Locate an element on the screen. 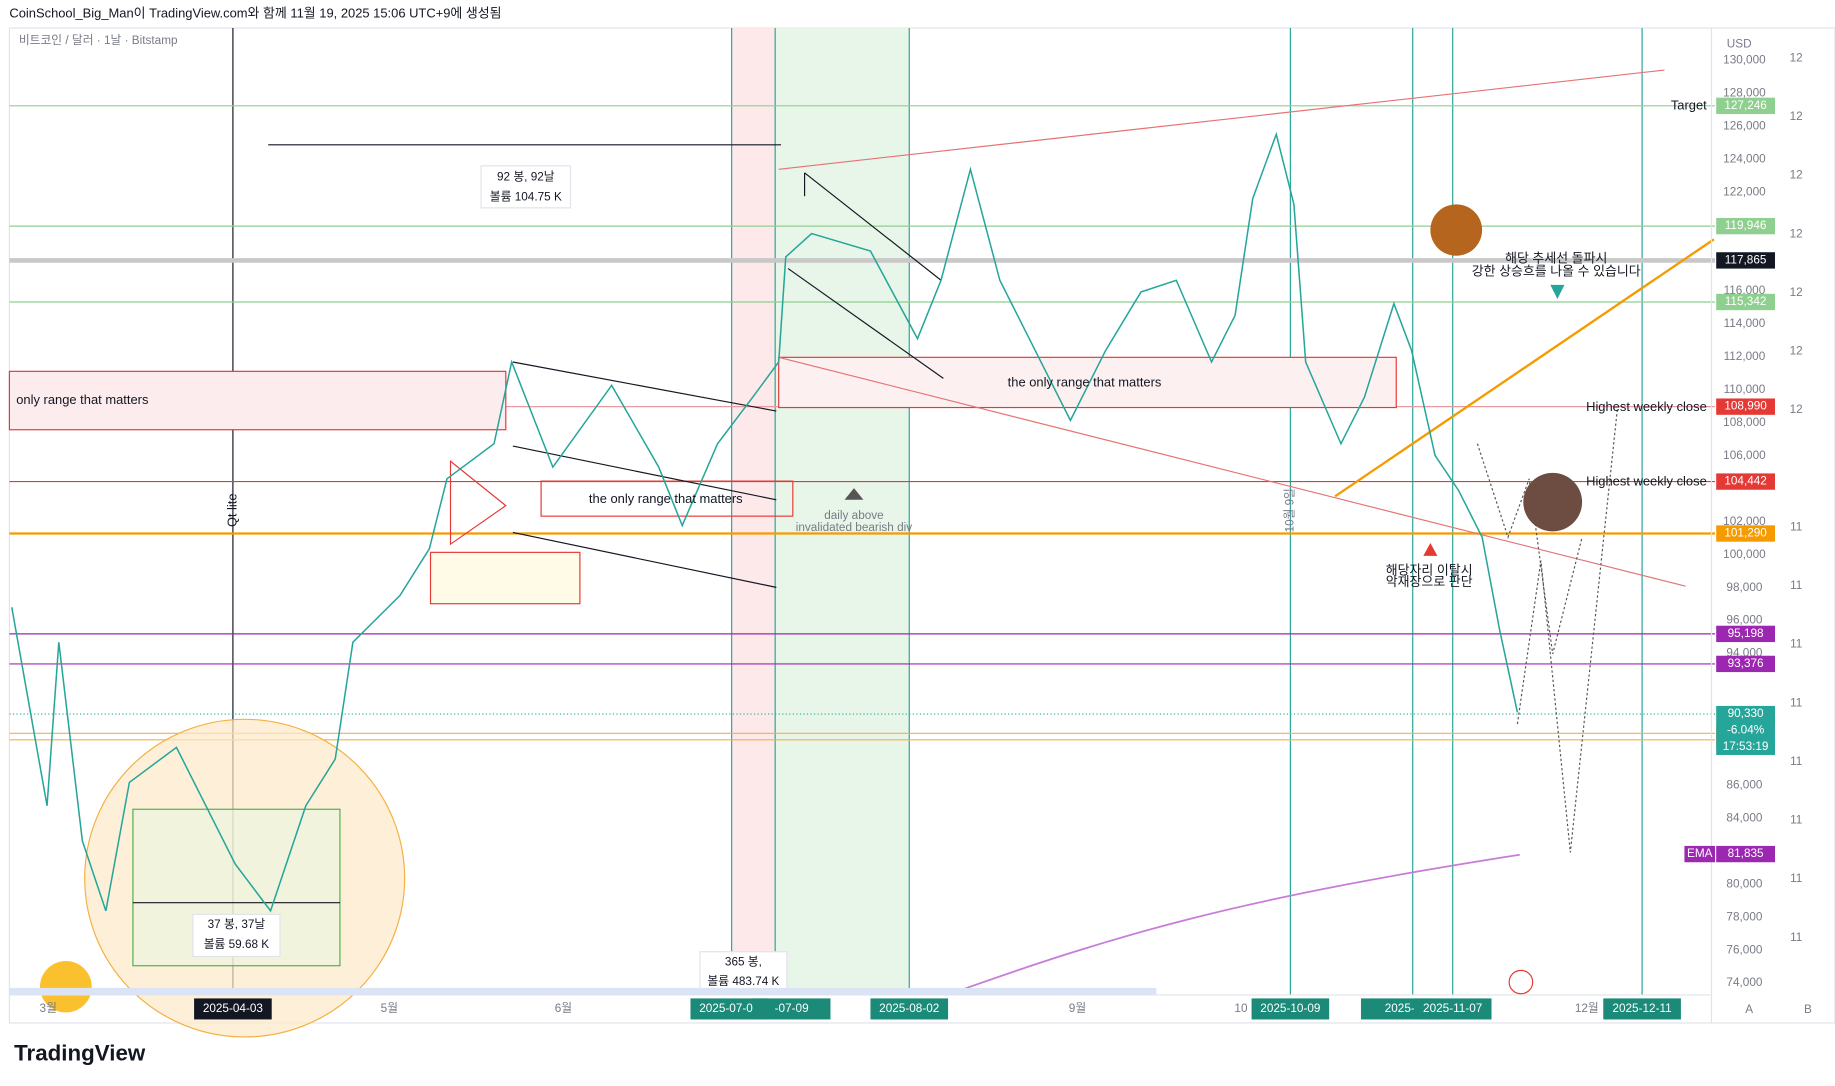  arrow-up is located at coordinates (1430, 549).